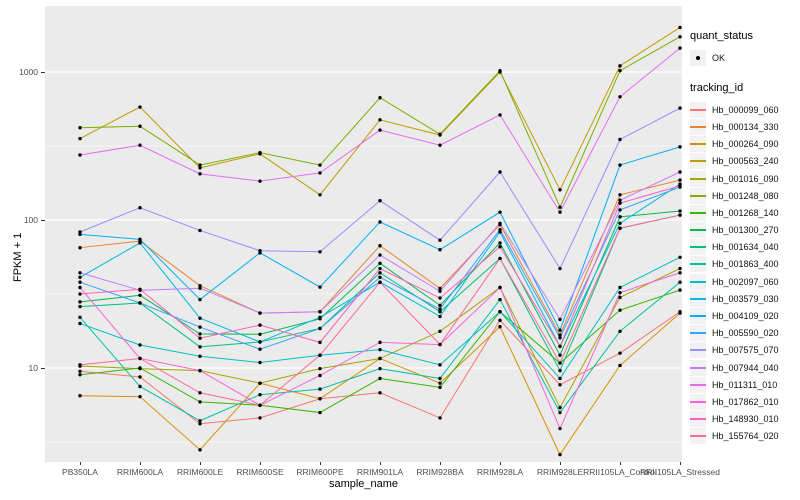 The image size is (800, 500). What do you see at coordinates (320, 472) in the screenshot?
I see `x-tick-label-RRIM600PE: RRIM600PE` at bounding box center [320, 472].